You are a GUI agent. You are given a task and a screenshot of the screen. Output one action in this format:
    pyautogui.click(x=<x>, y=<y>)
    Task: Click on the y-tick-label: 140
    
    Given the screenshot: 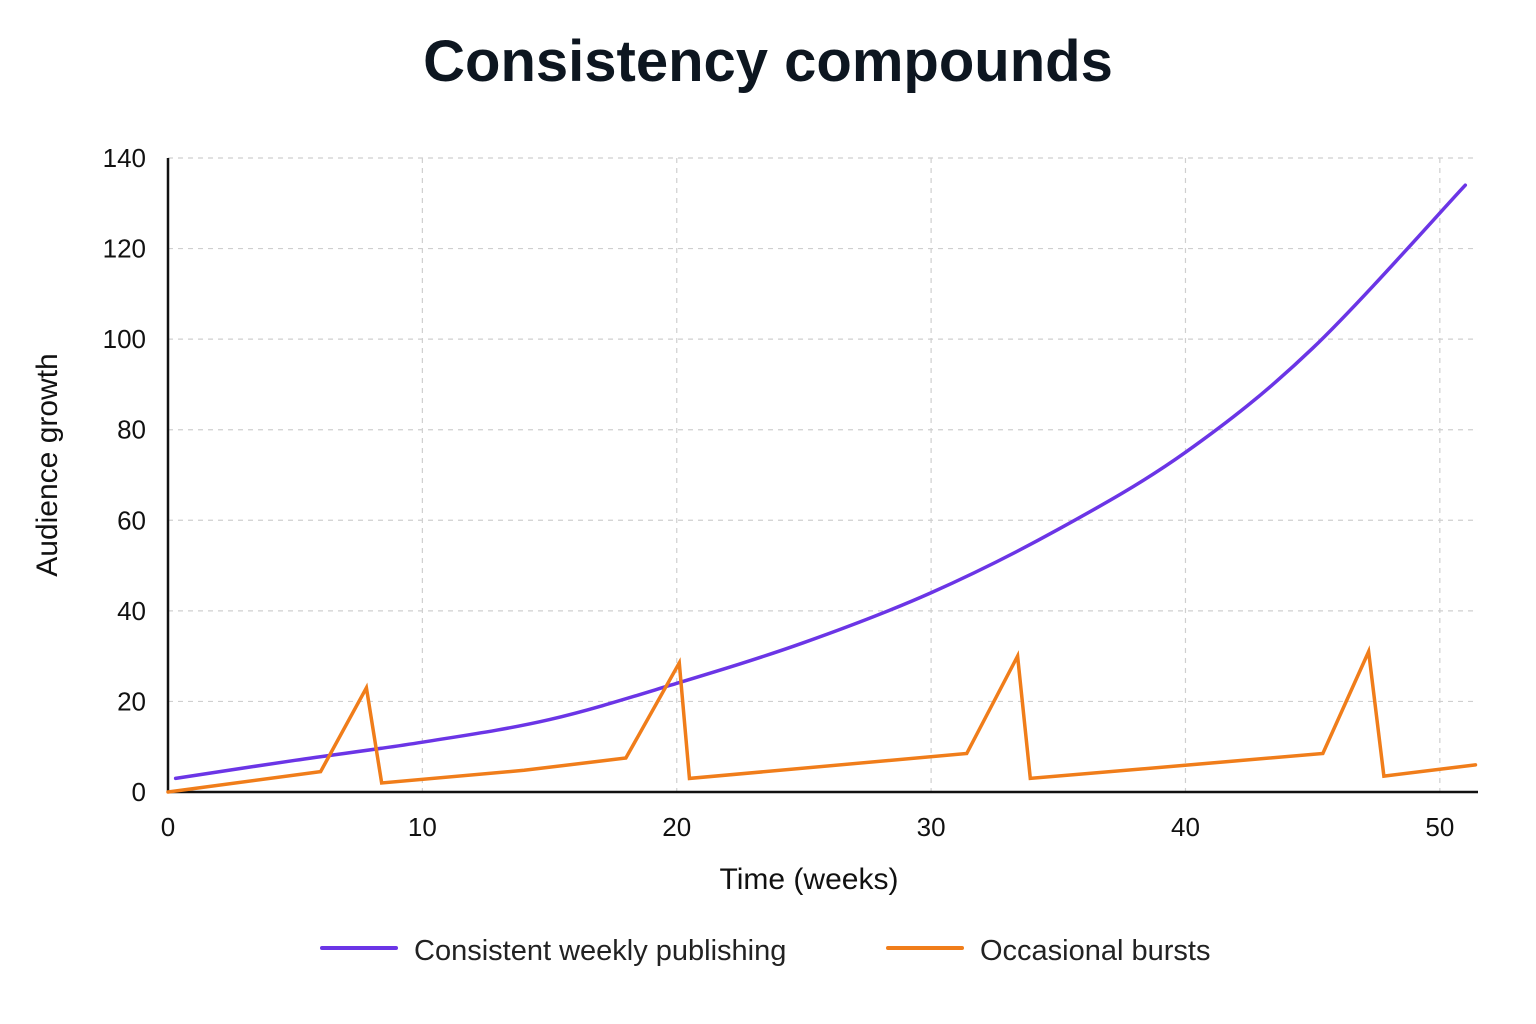 What is the action you would take?
    pyautogui.click(x=124, y=158)
    